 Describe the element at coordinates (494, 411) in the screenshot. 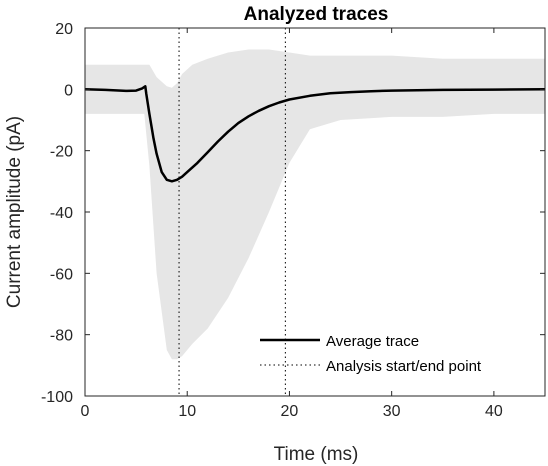

I see `x-tick-label: 40` at that location.